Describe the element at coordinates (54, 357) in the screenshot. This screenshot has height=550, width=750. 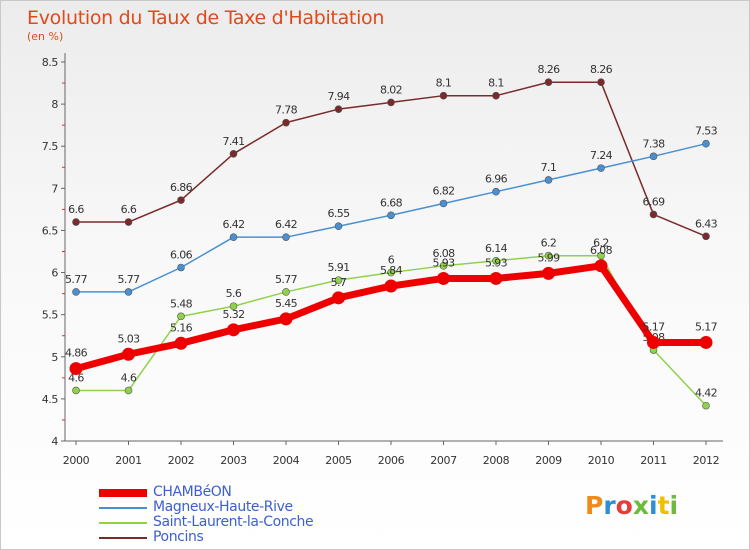
I see `y-tick-label: 5` at that location.